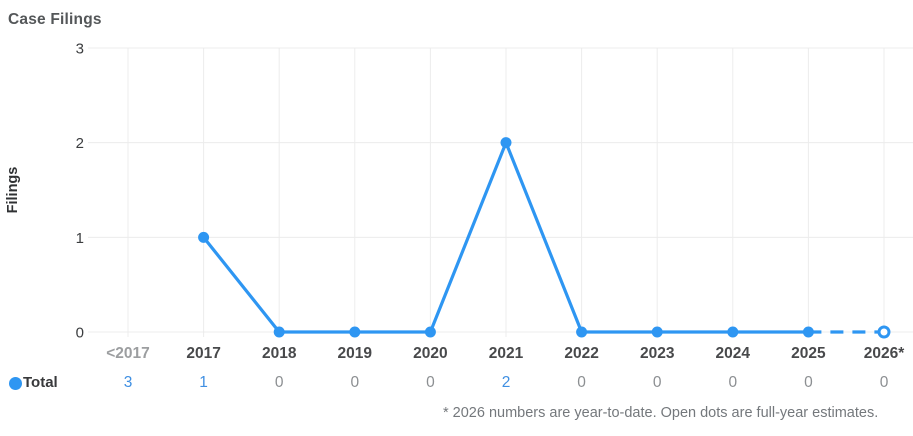 The width and height of the screenshot is (913, 436). I want to click on total-value: 1, so click(203, 382).